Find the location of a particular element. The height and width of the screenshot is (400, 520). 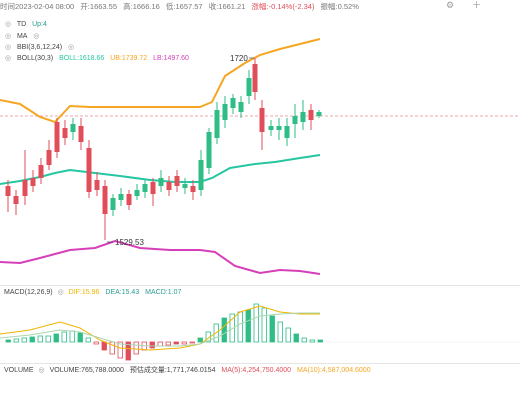

bbi-name: BBI(3,6,12,24) is located at coordinates (39, 47).